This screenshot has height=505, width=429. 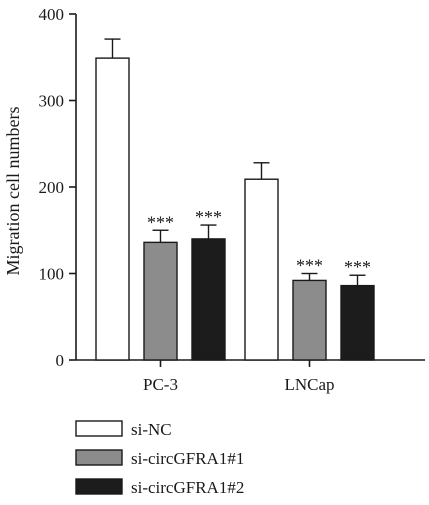 I want to click on legend-label: si-circGFRA1#2, so click(x=187, y=487).